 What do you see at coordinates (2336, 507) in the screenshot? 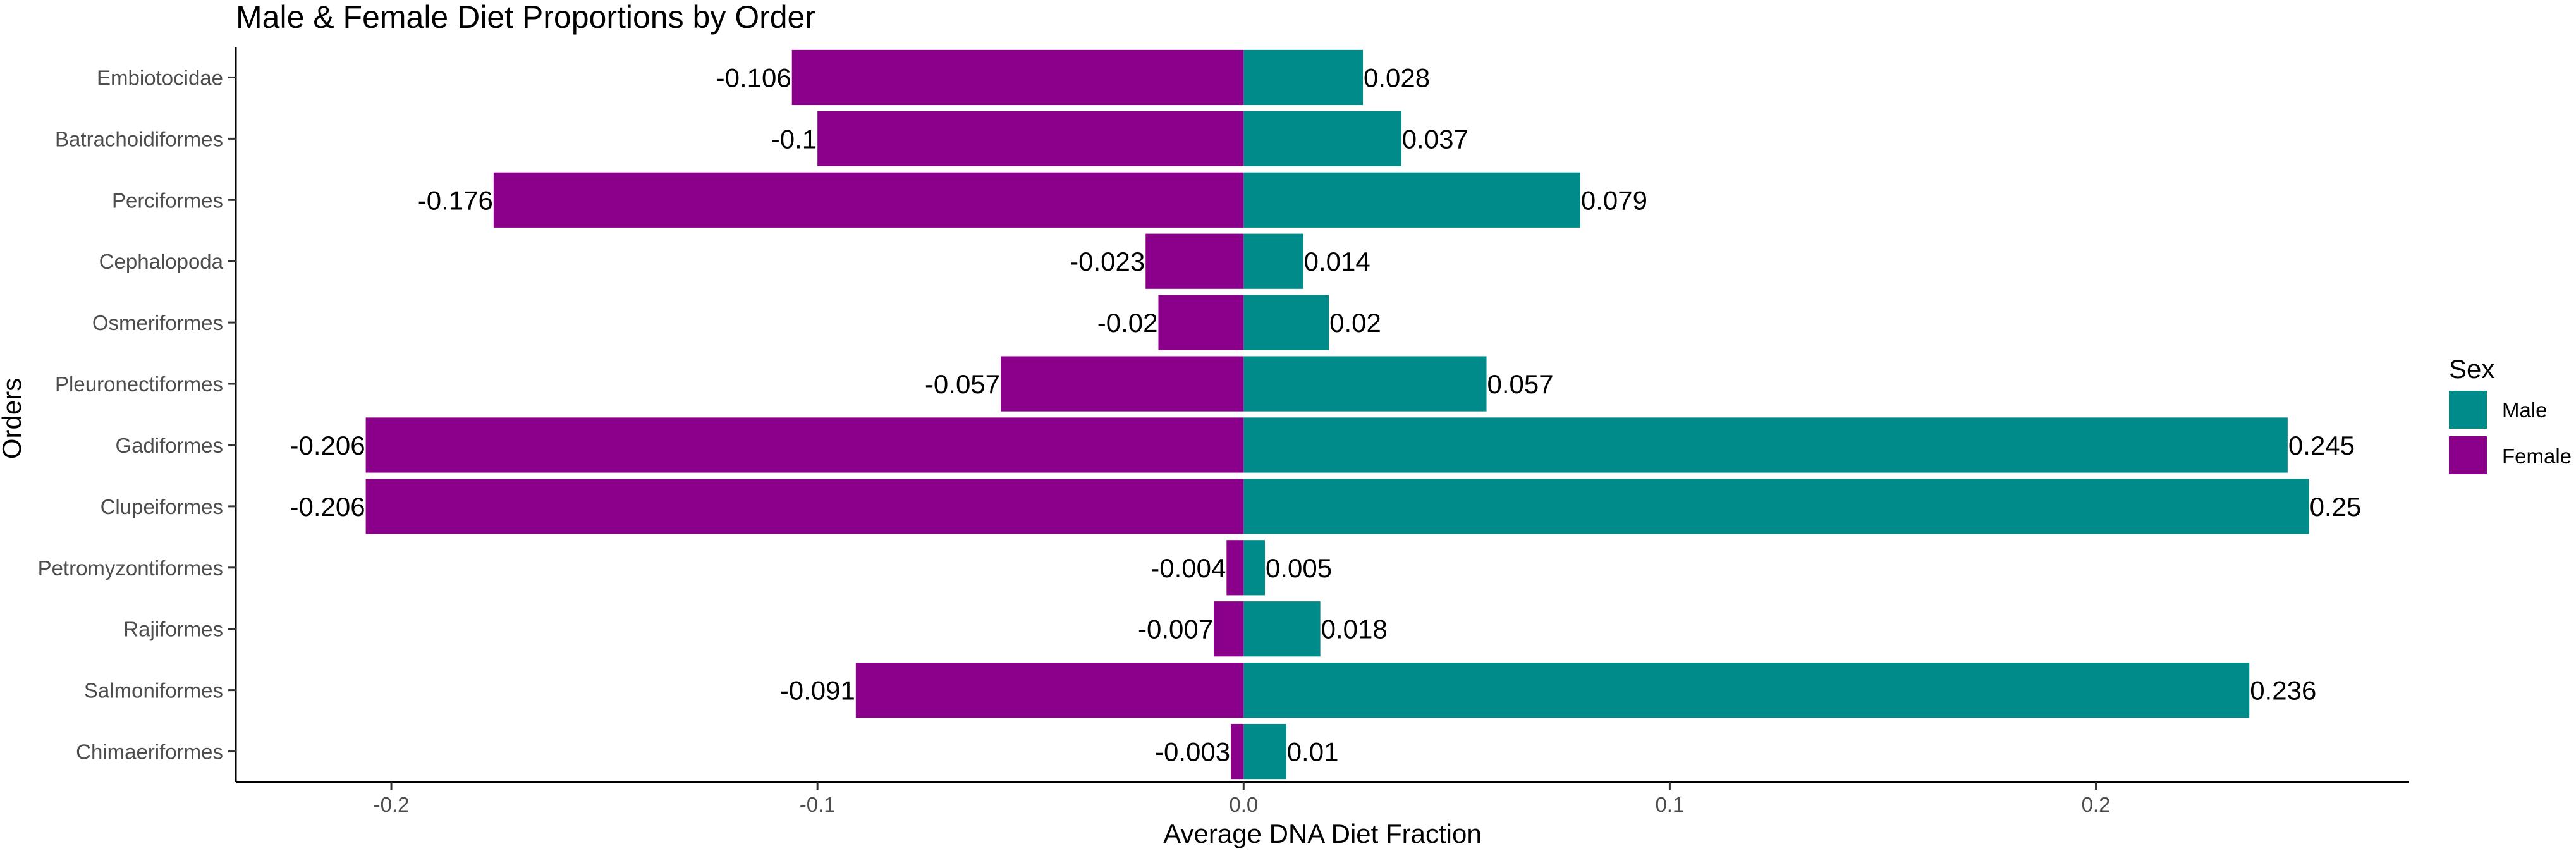
I see `value-label-male-clupeiformes: 0.25` at bounding box center [2336, 507].